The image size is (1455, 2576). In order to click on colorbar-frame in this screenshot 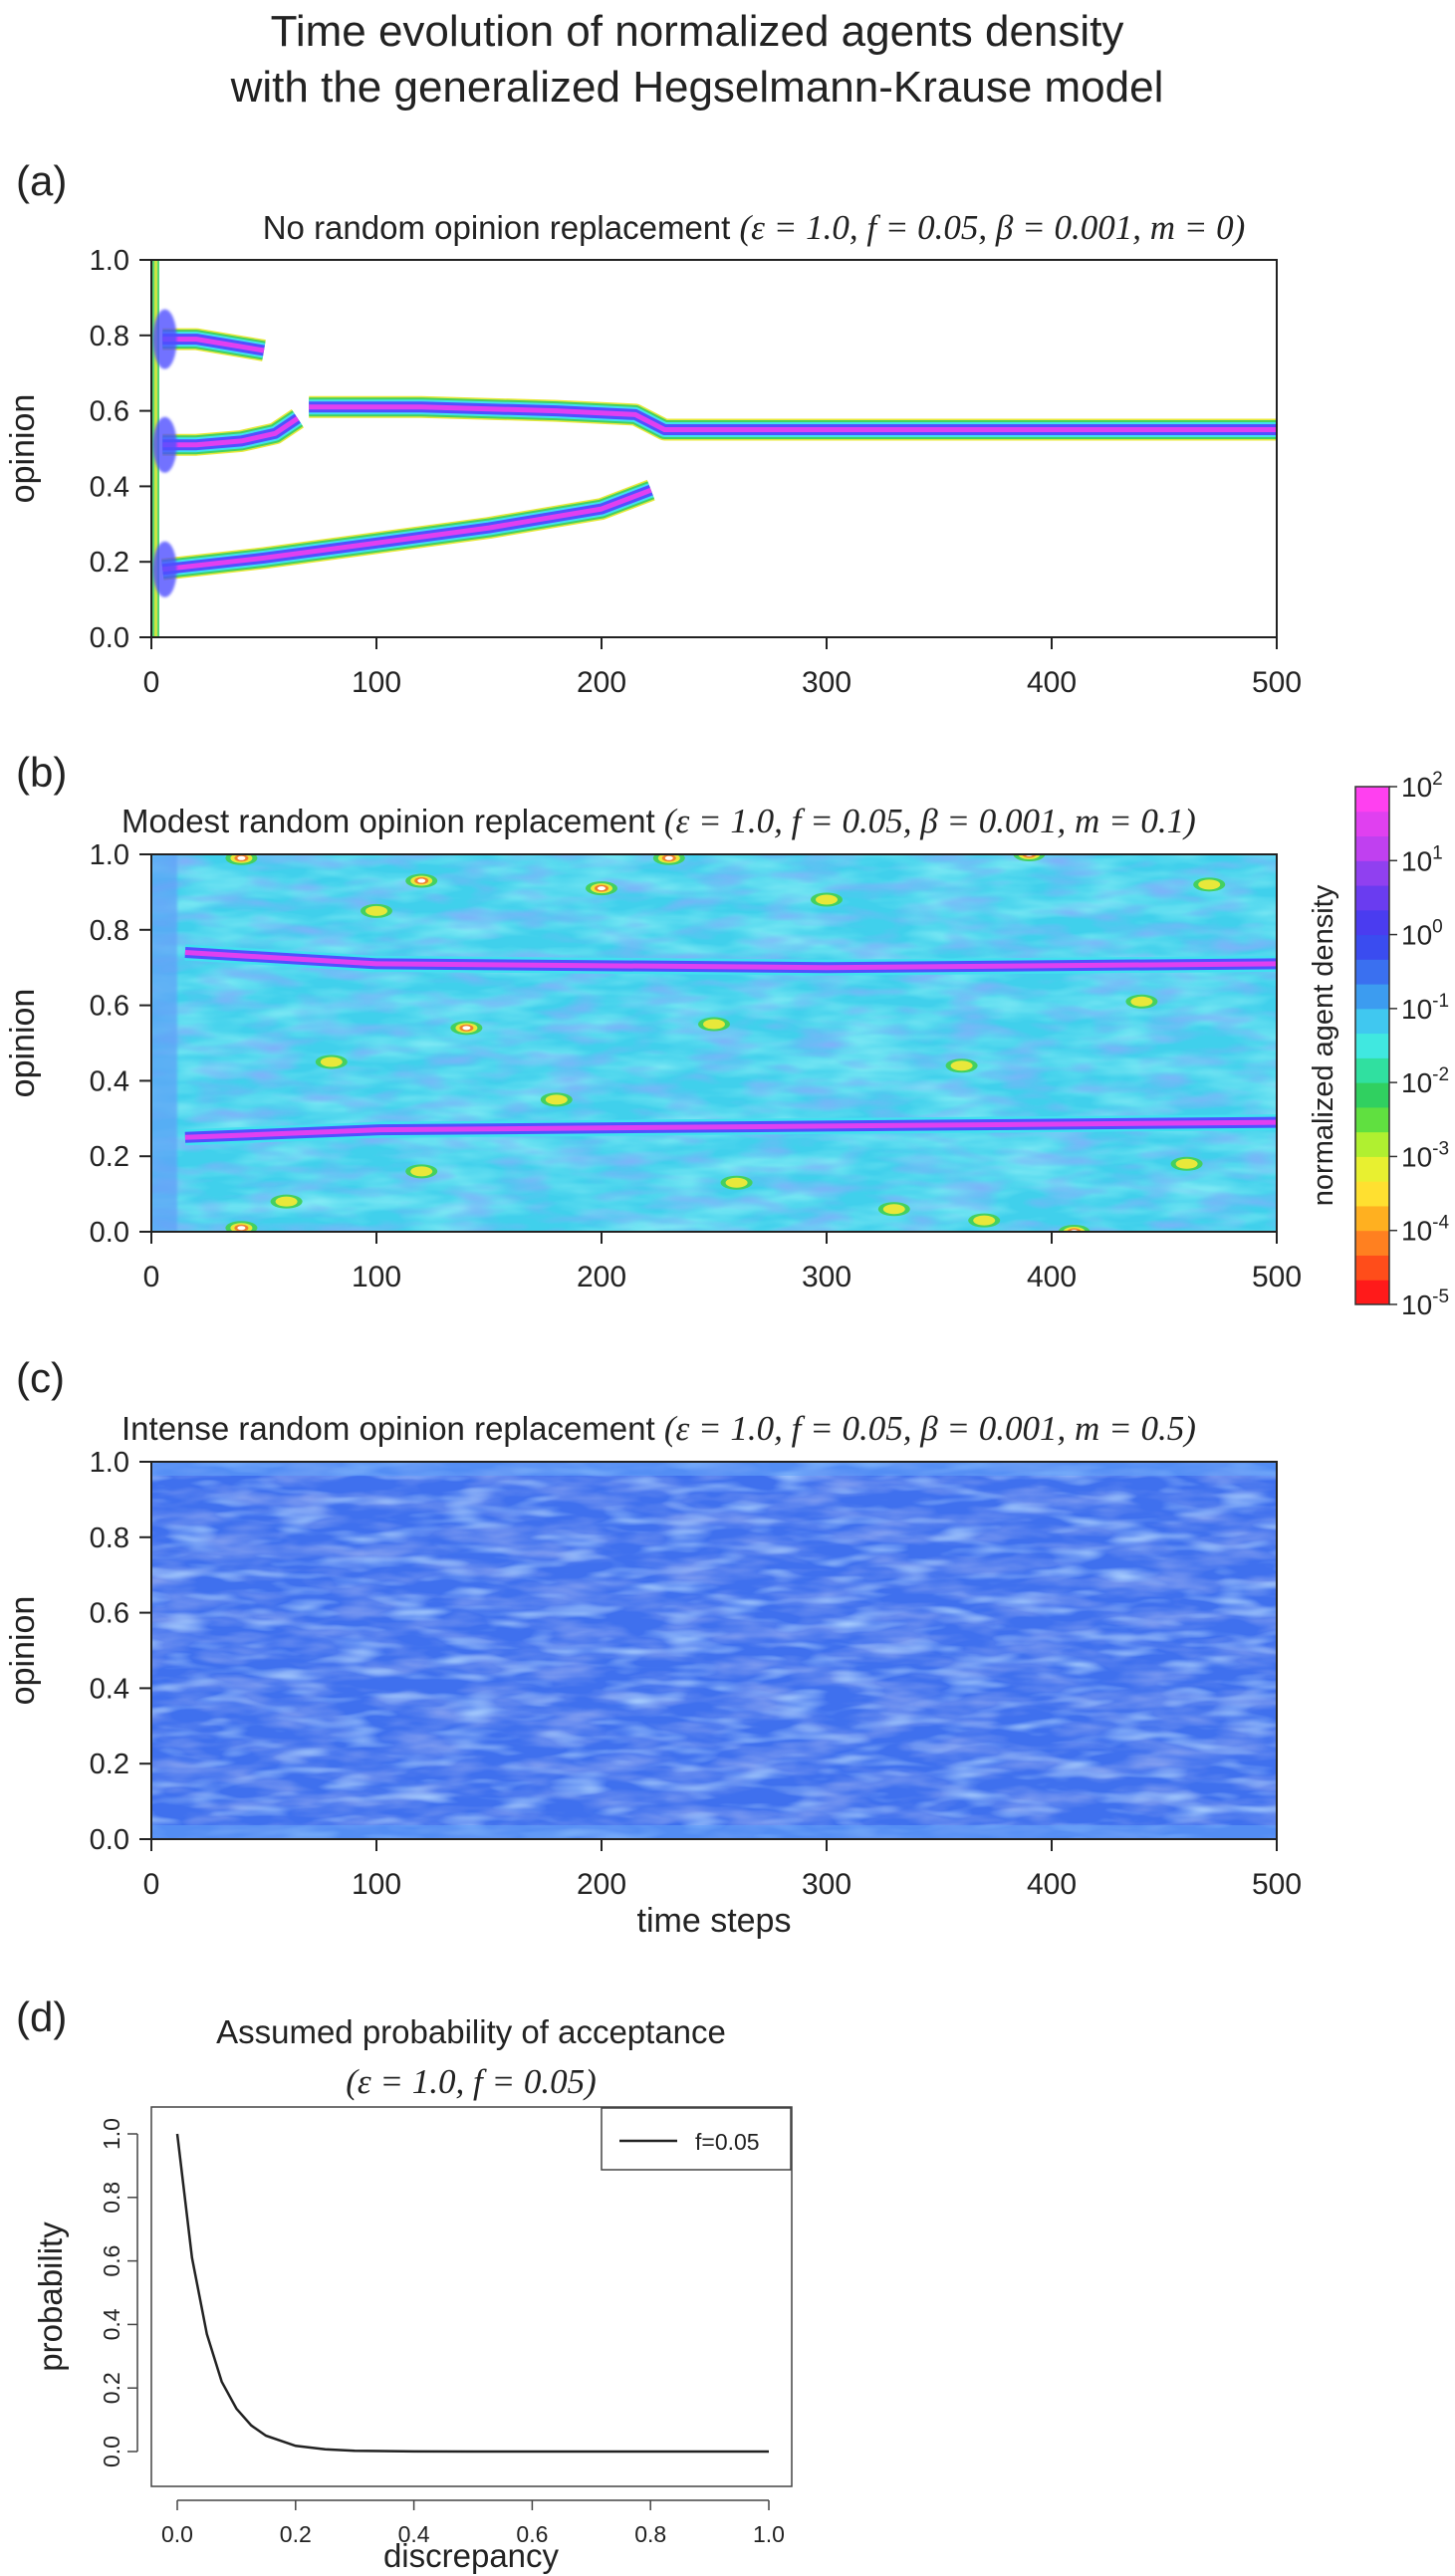, I will do `click(1372, 1045)`.